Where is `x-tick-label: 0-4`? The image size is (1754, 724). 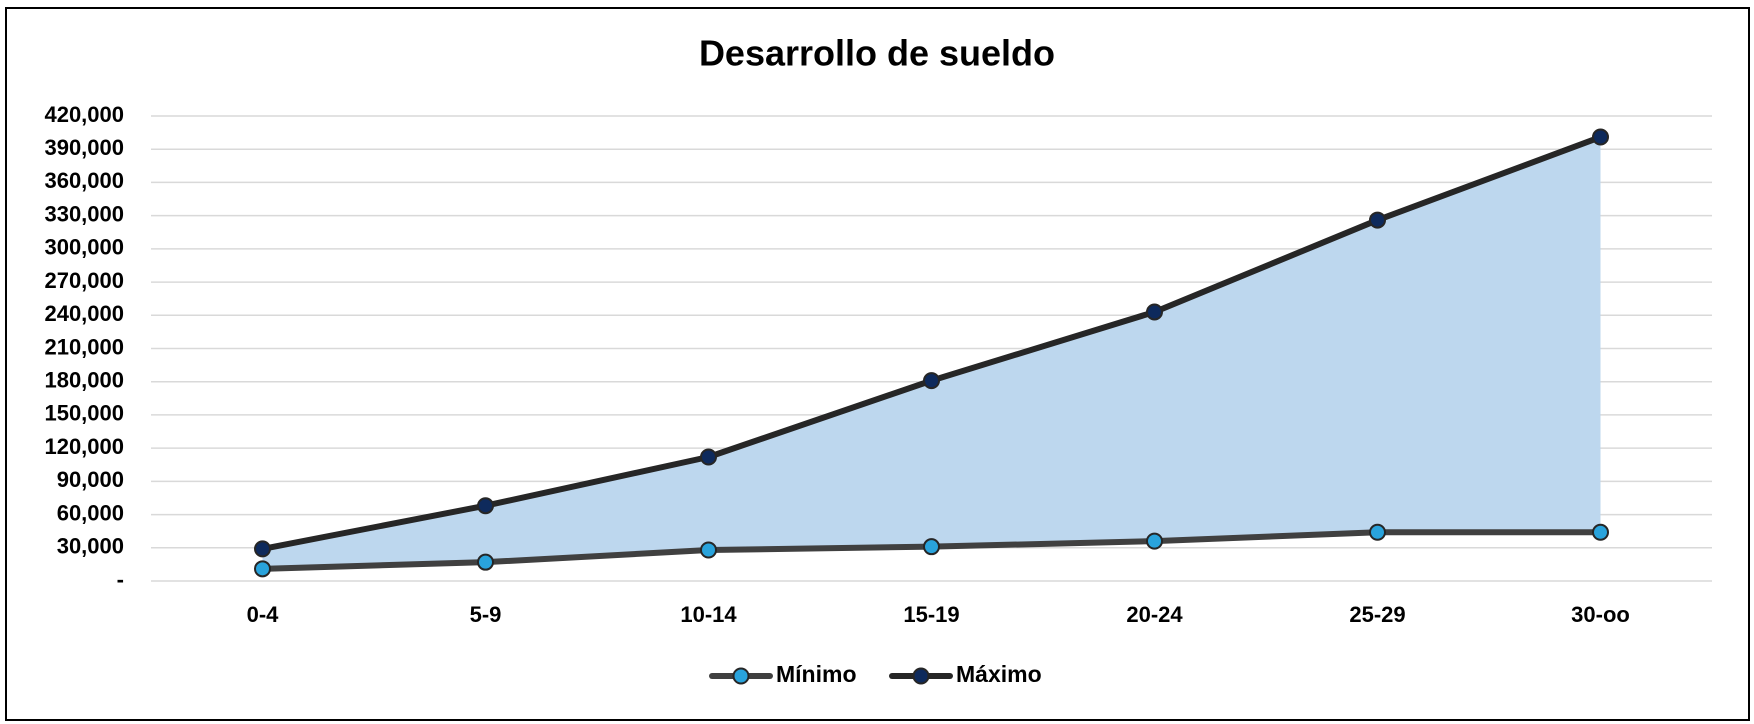 x-tick-label: 0-4 is located at coordinates (263, 614).